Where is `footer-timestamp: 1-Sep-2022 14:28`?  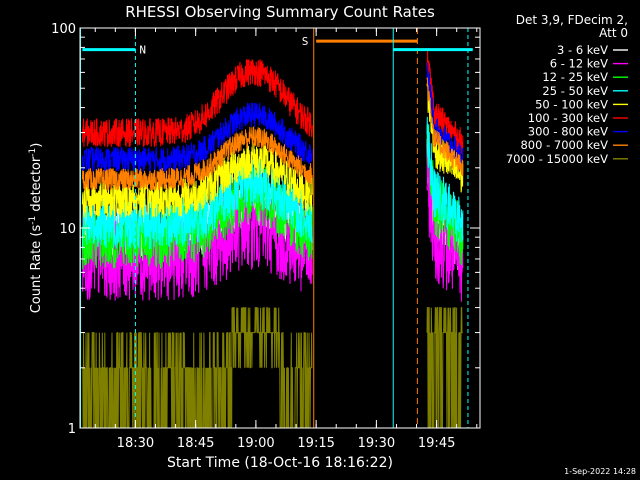 footer-timestamp: 1-Sep-2022 14:28 is located at coordinates (600, 471).